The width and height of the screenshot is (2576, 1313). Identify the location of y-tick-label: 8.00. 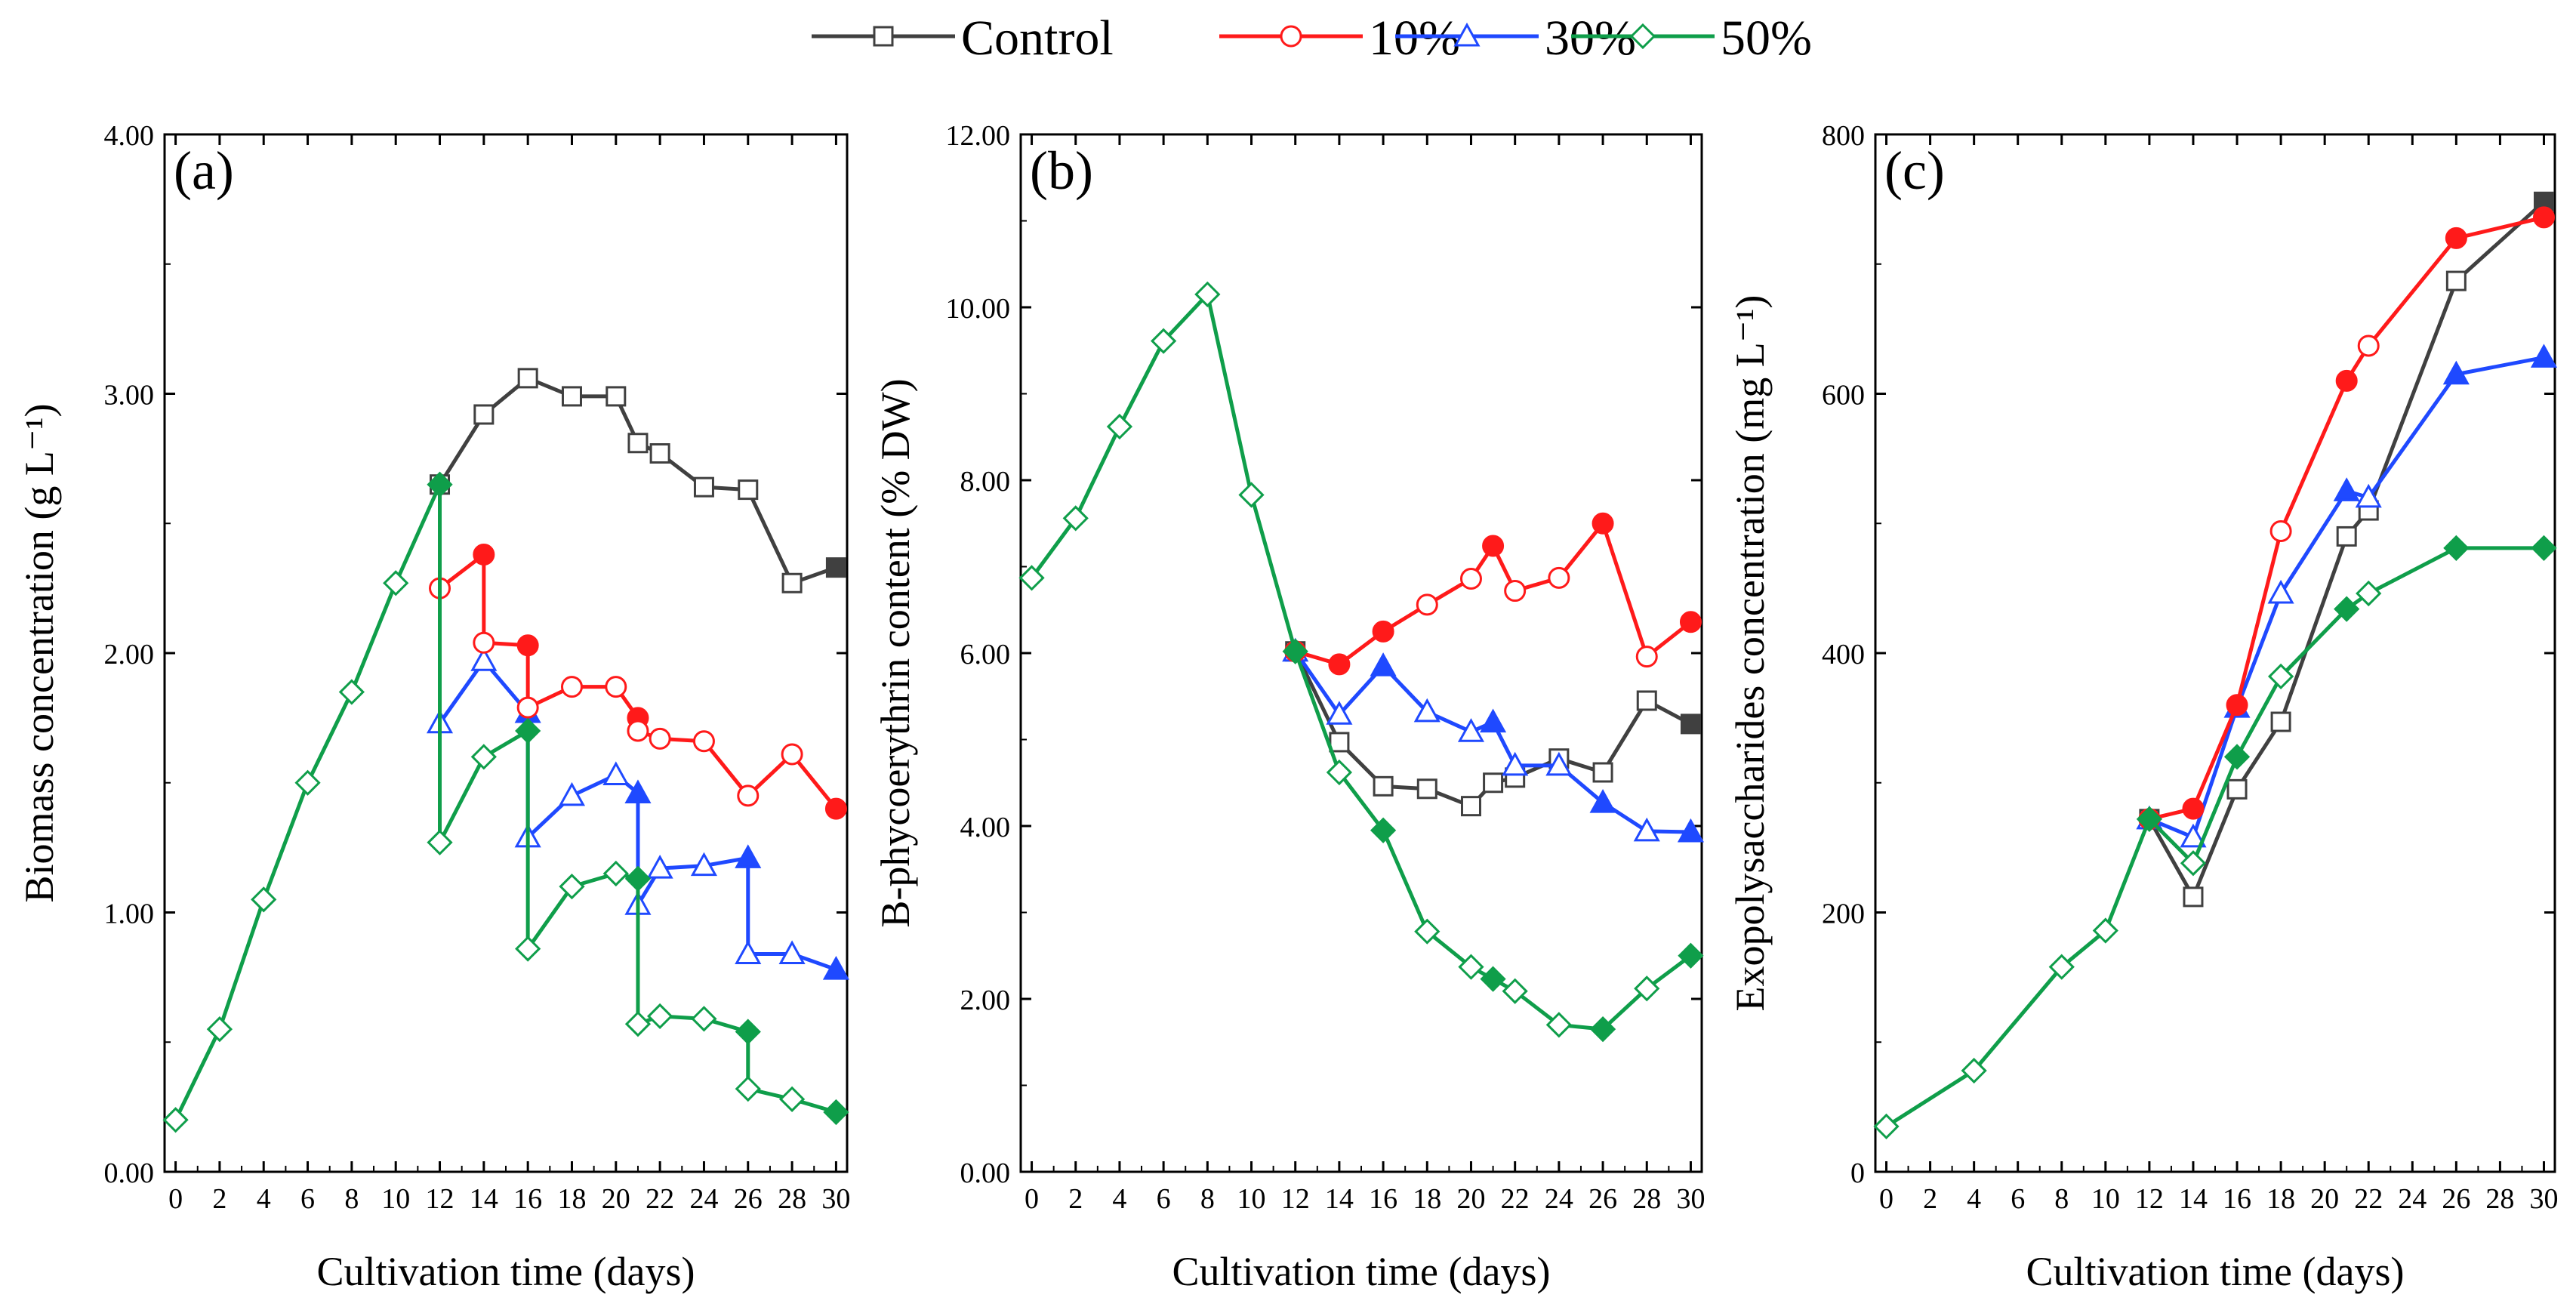
(985, 482).